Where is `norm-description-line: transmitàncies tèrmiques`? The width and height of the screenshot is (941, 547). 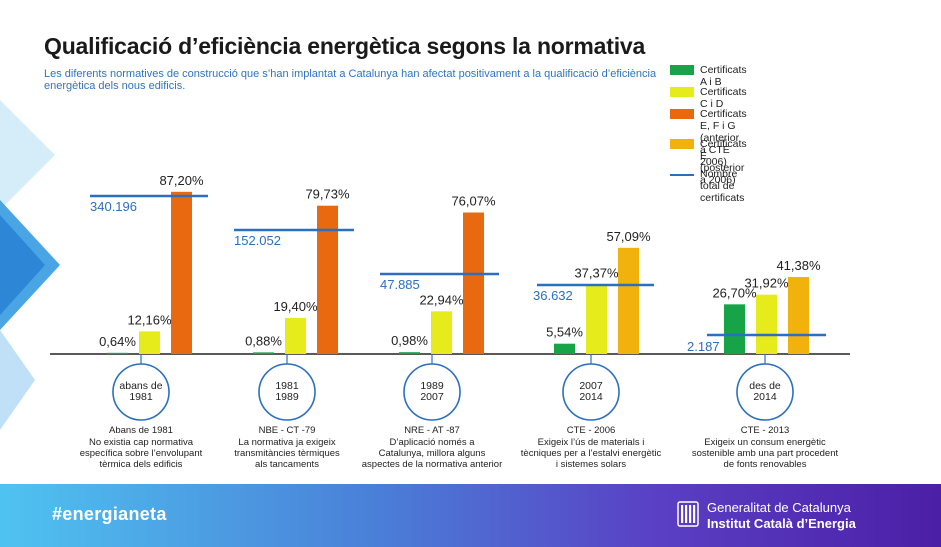
norm-description-line: transmitàncies tèrmiques is located at coordinates (287, 453).